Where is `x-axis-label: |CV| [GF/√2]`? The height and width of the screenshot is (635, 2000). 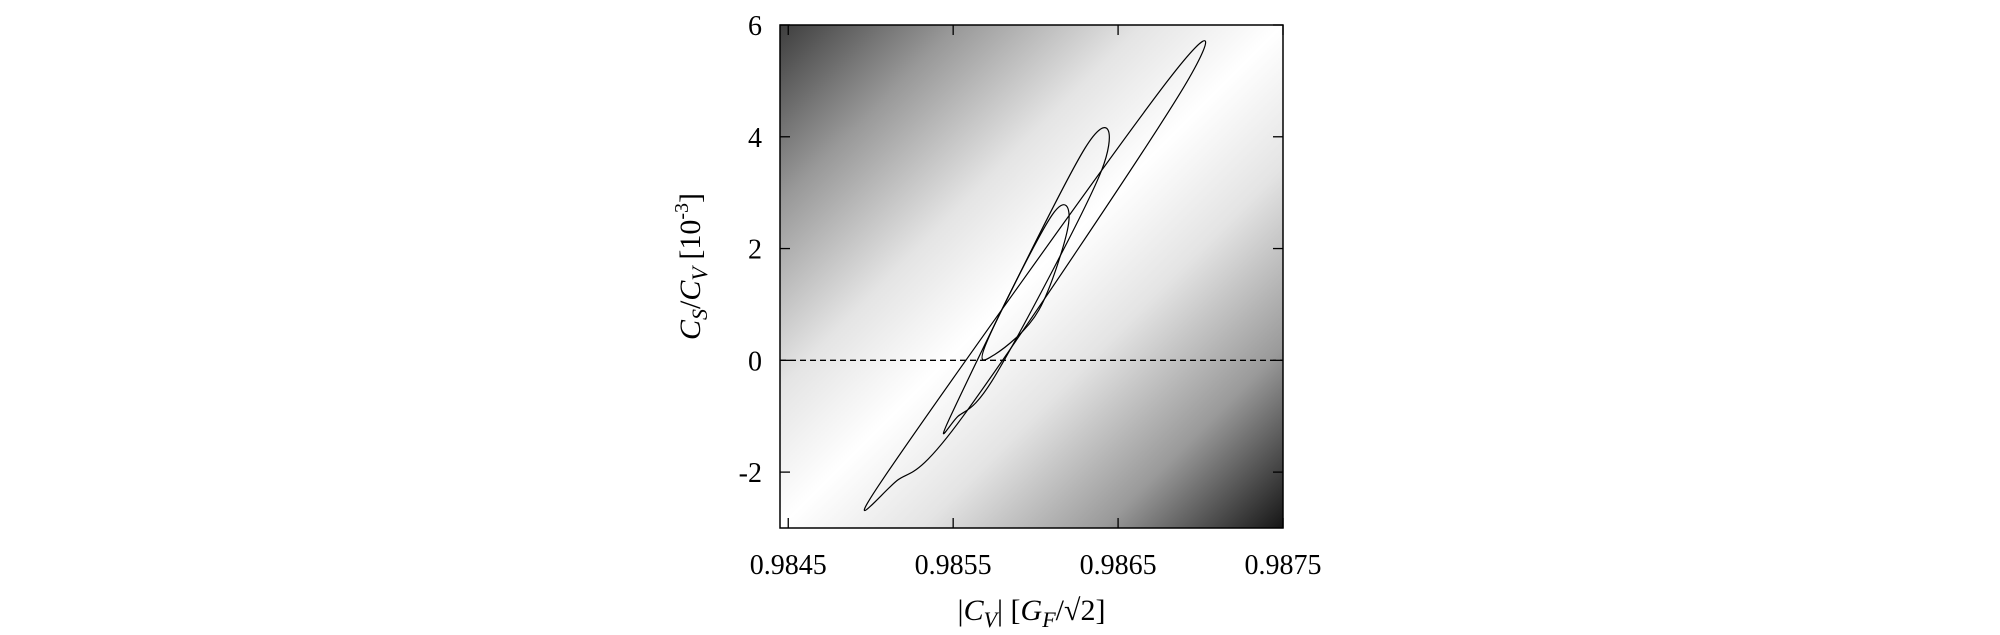 x-axis-label: |CV| [GF/√2] is located at coordinates (1032, 613).